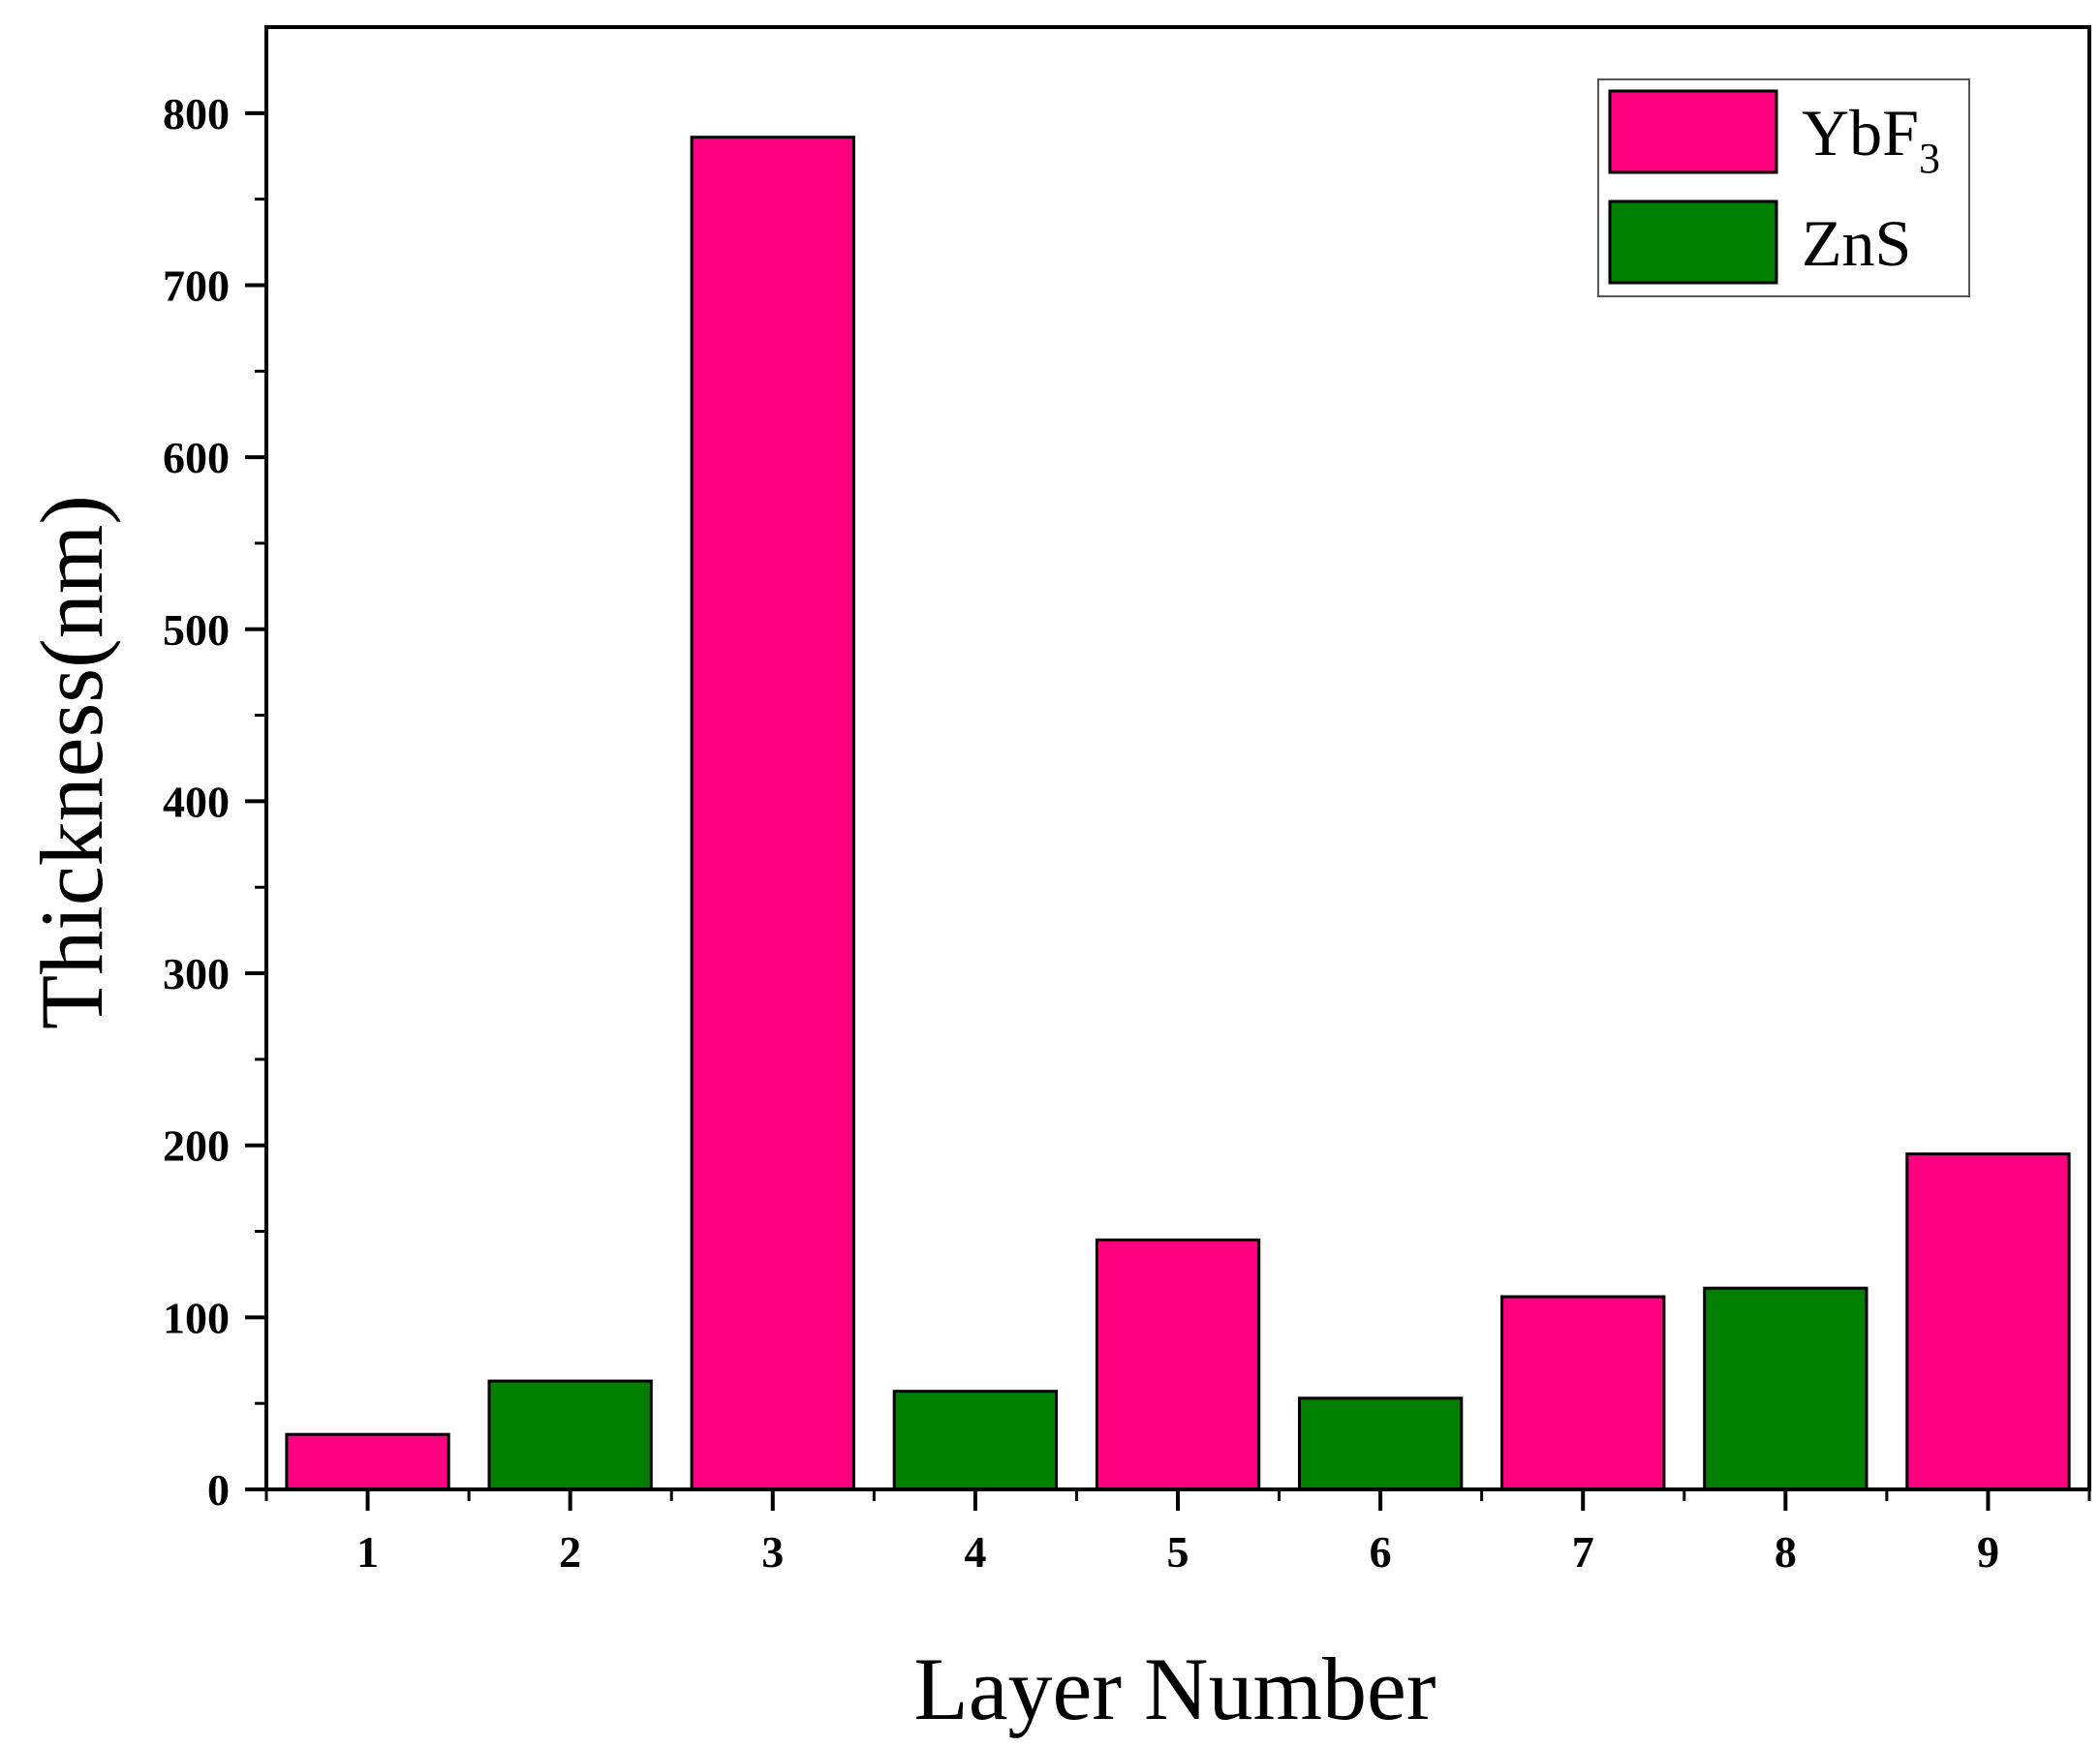  Describe the element at coordinates (1583, 1552) in the screenshot. I see `x-tick-label: 7` at that location.